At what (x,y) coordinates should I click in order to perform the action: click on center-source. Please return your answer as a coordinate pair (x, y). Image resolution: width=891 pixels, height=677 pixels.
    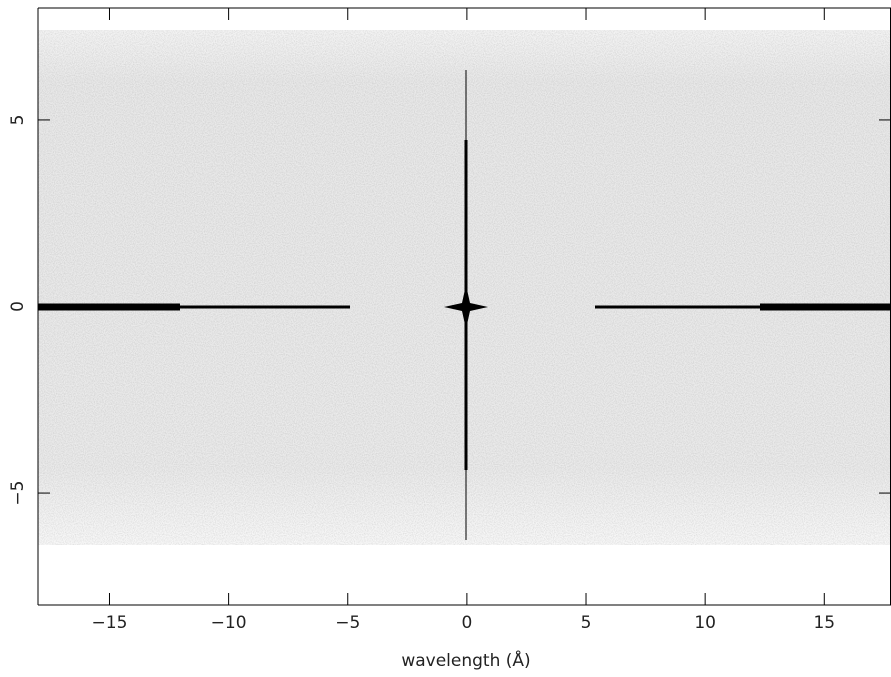
    Looking at the image, I should click on (466, 307).